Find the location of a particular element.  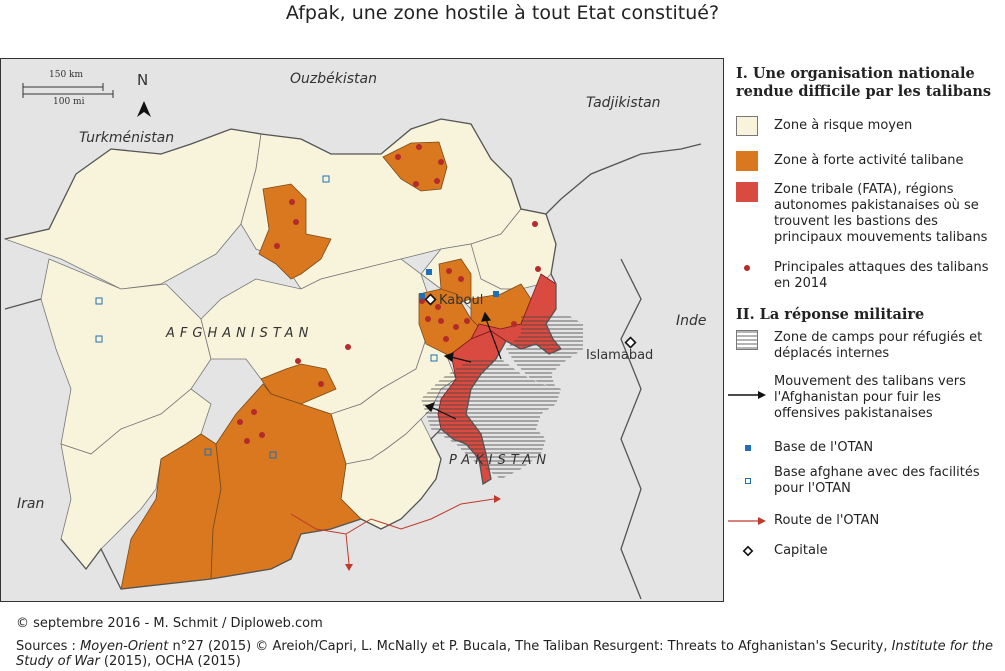

route-otan-est is located at coordinates (392, 516).